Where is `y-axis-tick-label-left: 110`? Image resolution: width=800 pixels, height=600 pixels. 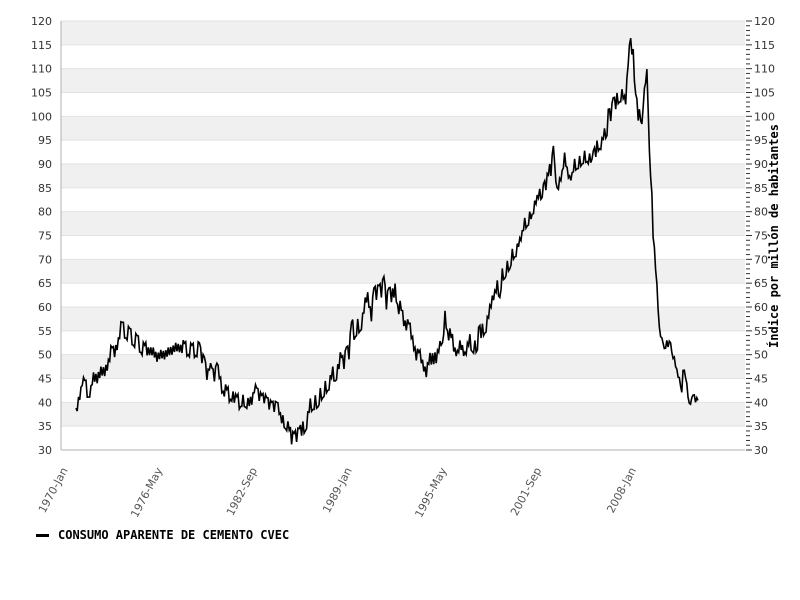
y-axis-tick-label-left: 110 is located at coordinates (41, 69).